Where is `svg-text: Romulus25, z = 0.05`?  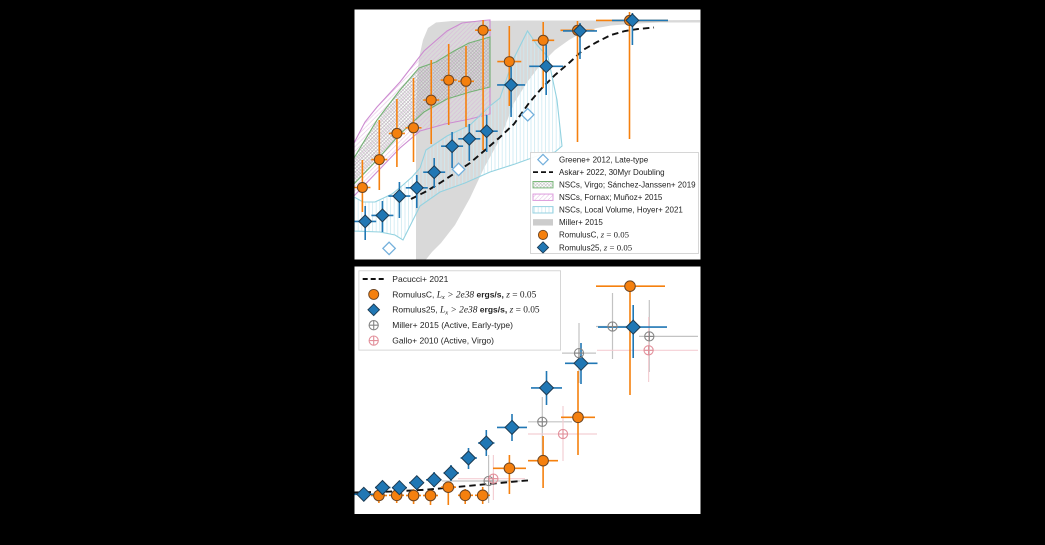
svg-text: Romulus25, z = 0.05 is located at coordinates (596, 247).